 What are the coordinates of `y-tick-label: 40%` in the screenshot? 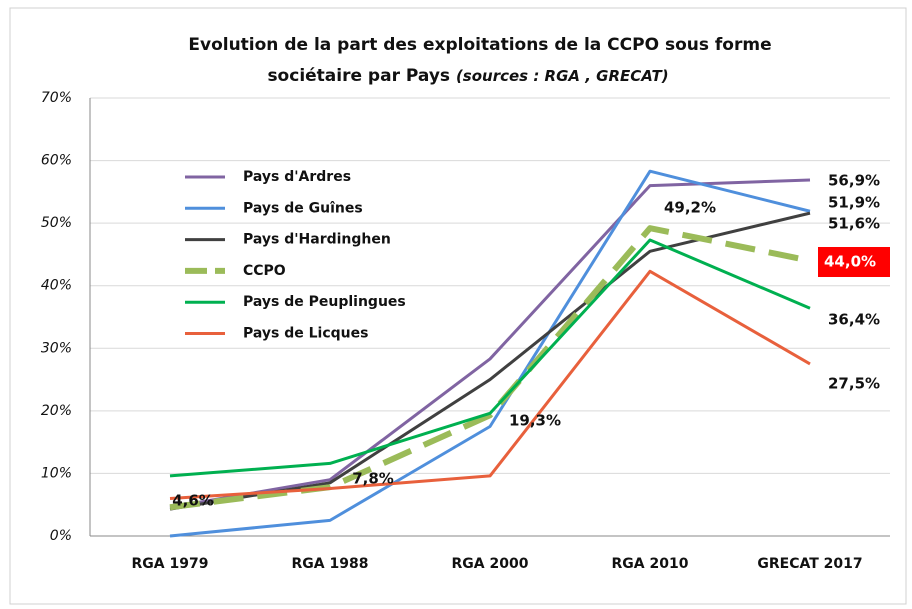 It's located at (56, 286).